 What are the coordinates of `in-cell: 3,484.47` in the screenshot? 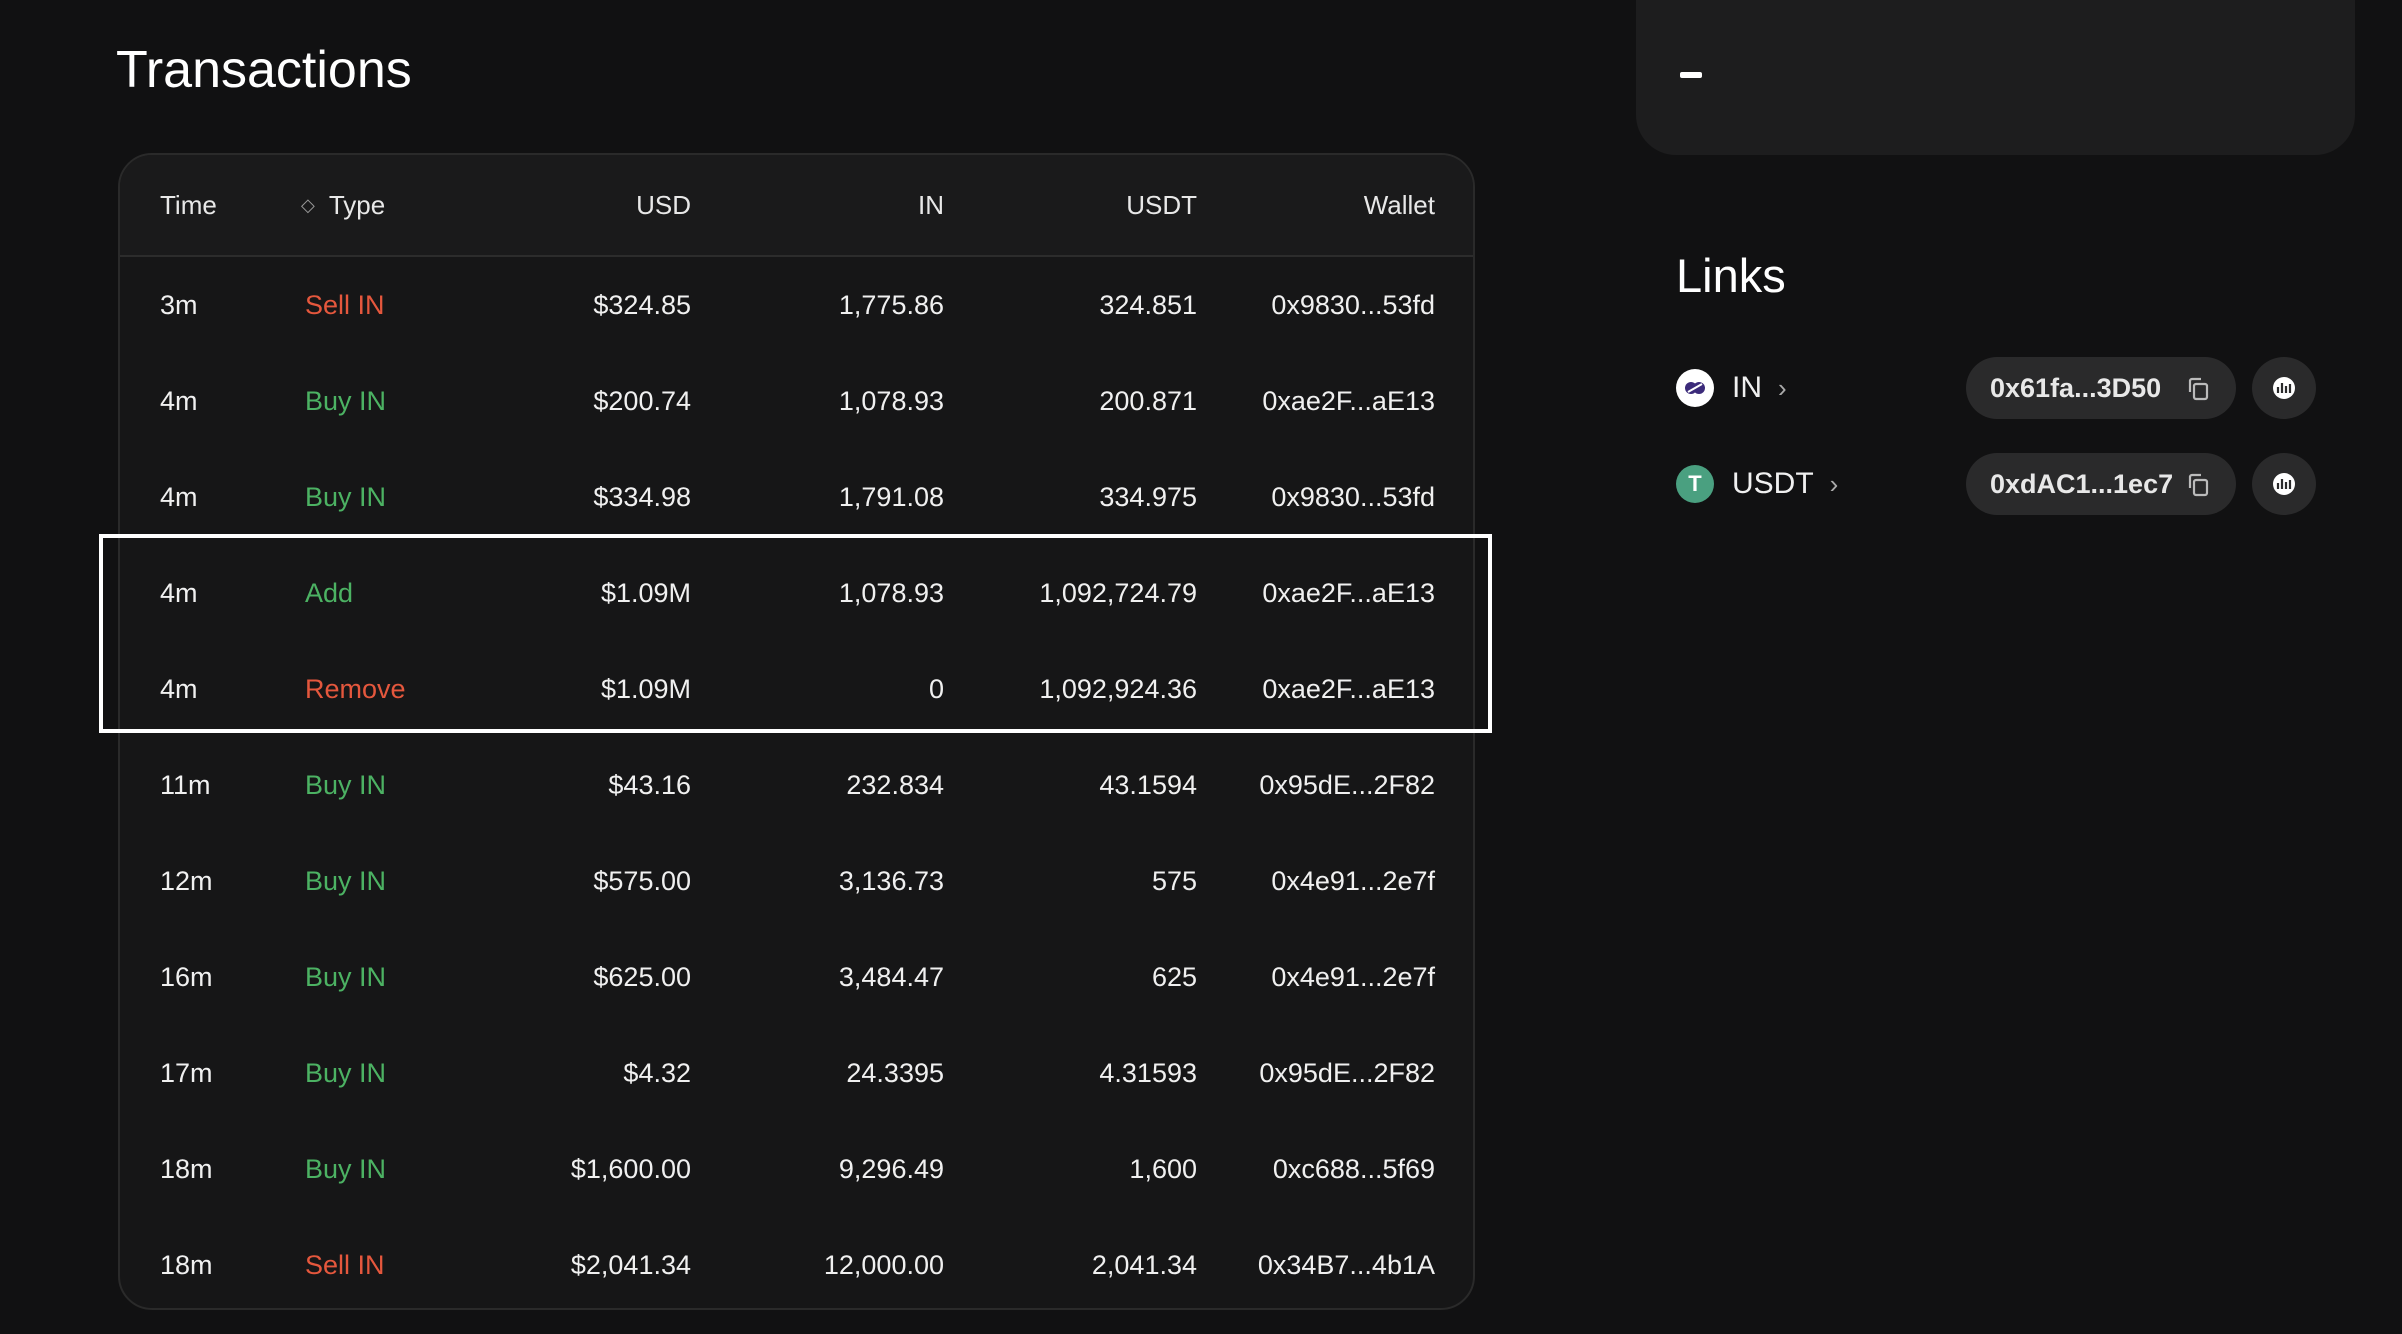 It's located at (891, 976).